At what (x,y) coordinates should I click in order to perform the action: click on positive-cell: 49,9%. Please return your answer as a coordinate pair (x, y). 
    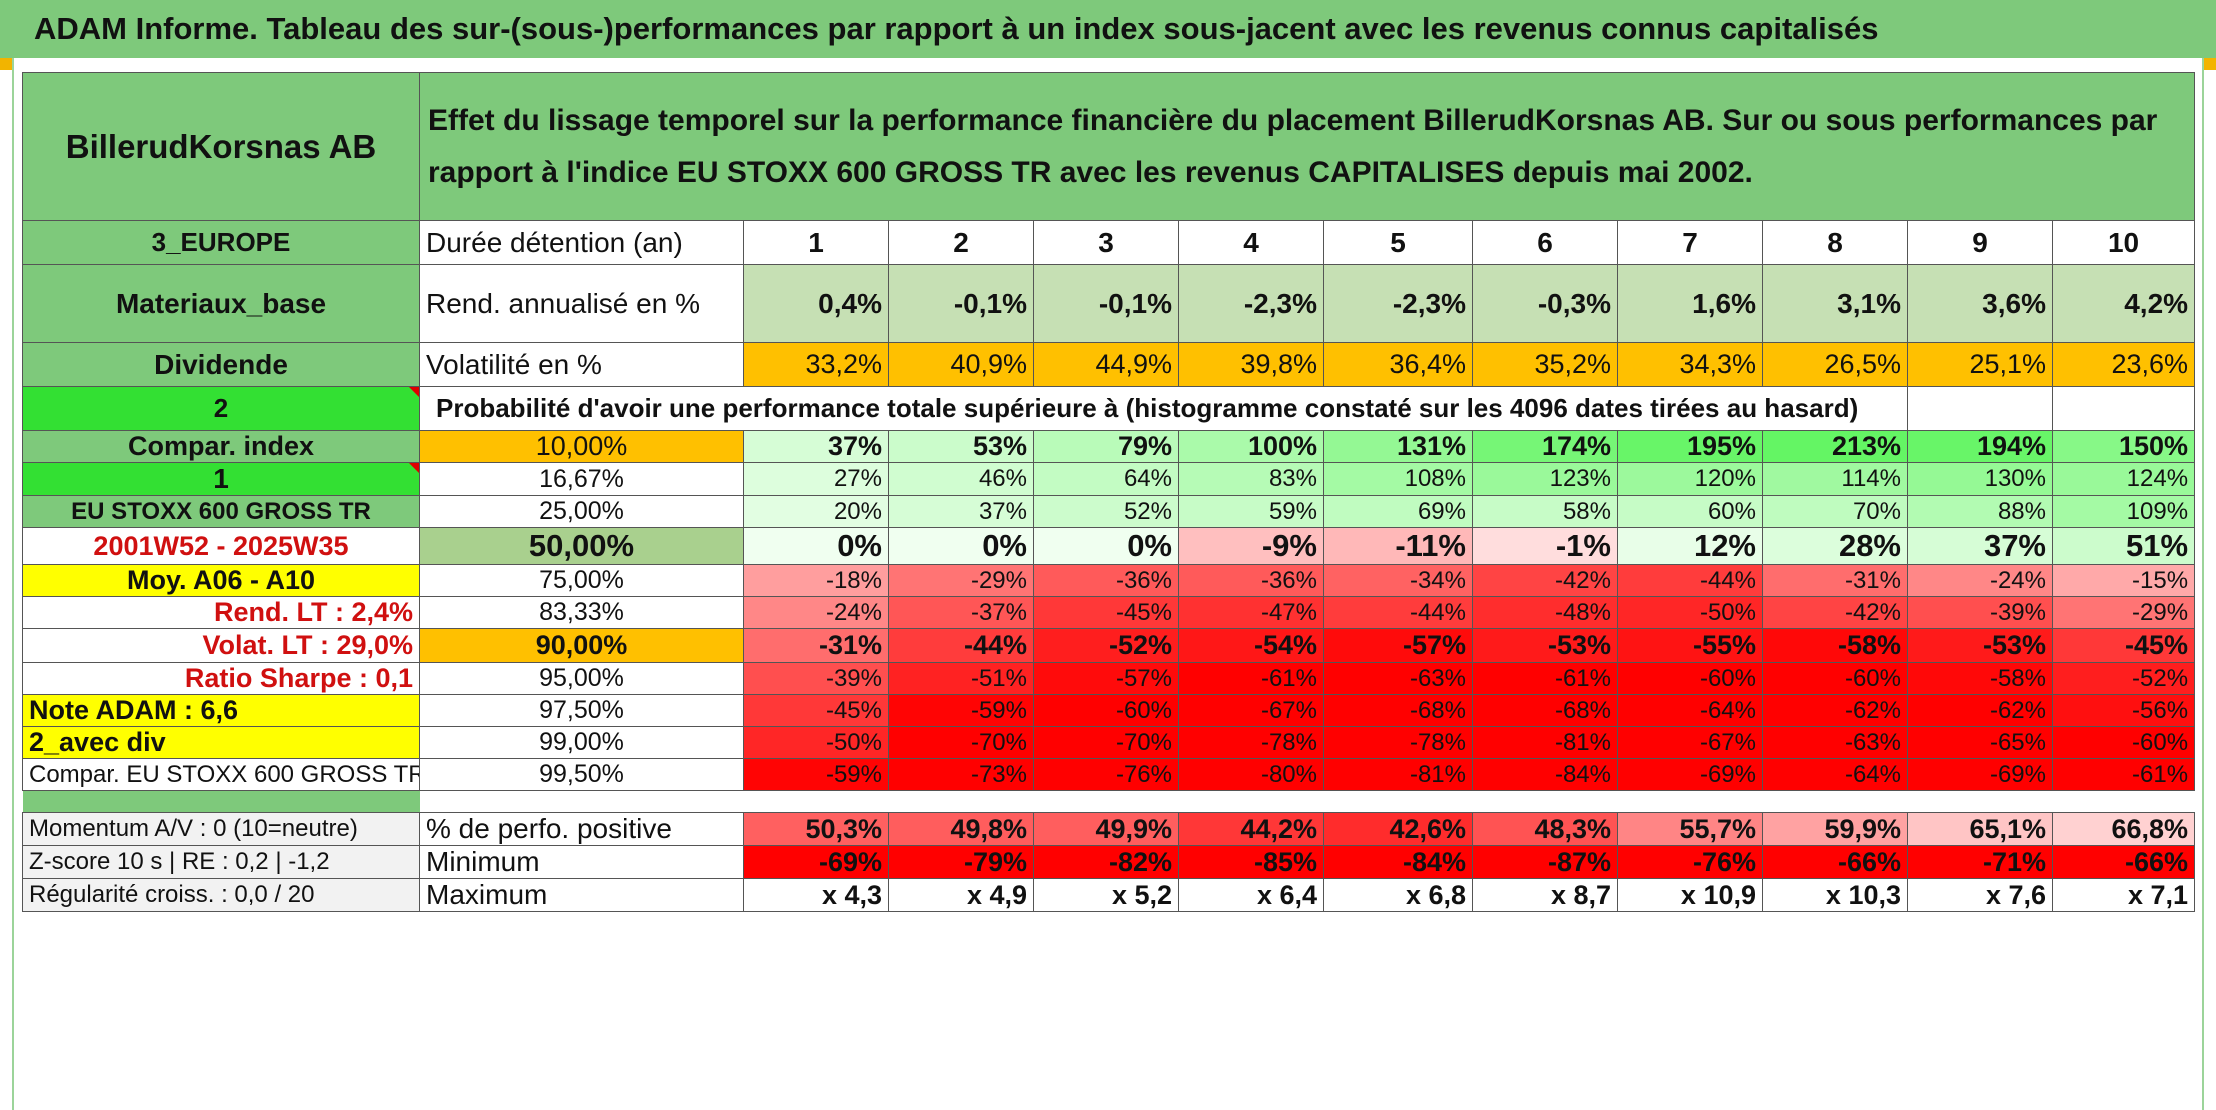
    Looking at the image, I should click on (1106, 829).